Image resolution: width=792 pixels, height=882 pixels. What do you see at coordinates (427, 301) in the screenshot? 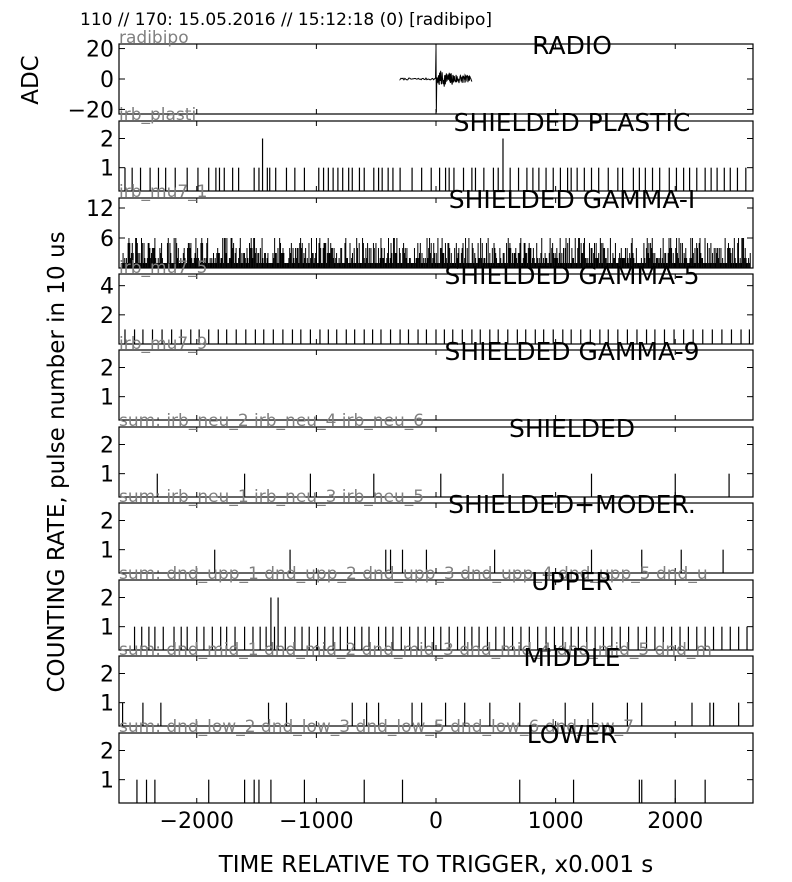
I see `panel-3: 4 2 irb_mu7_5 SHIELDED GAMMA-5` at bounding box center [427, 301].